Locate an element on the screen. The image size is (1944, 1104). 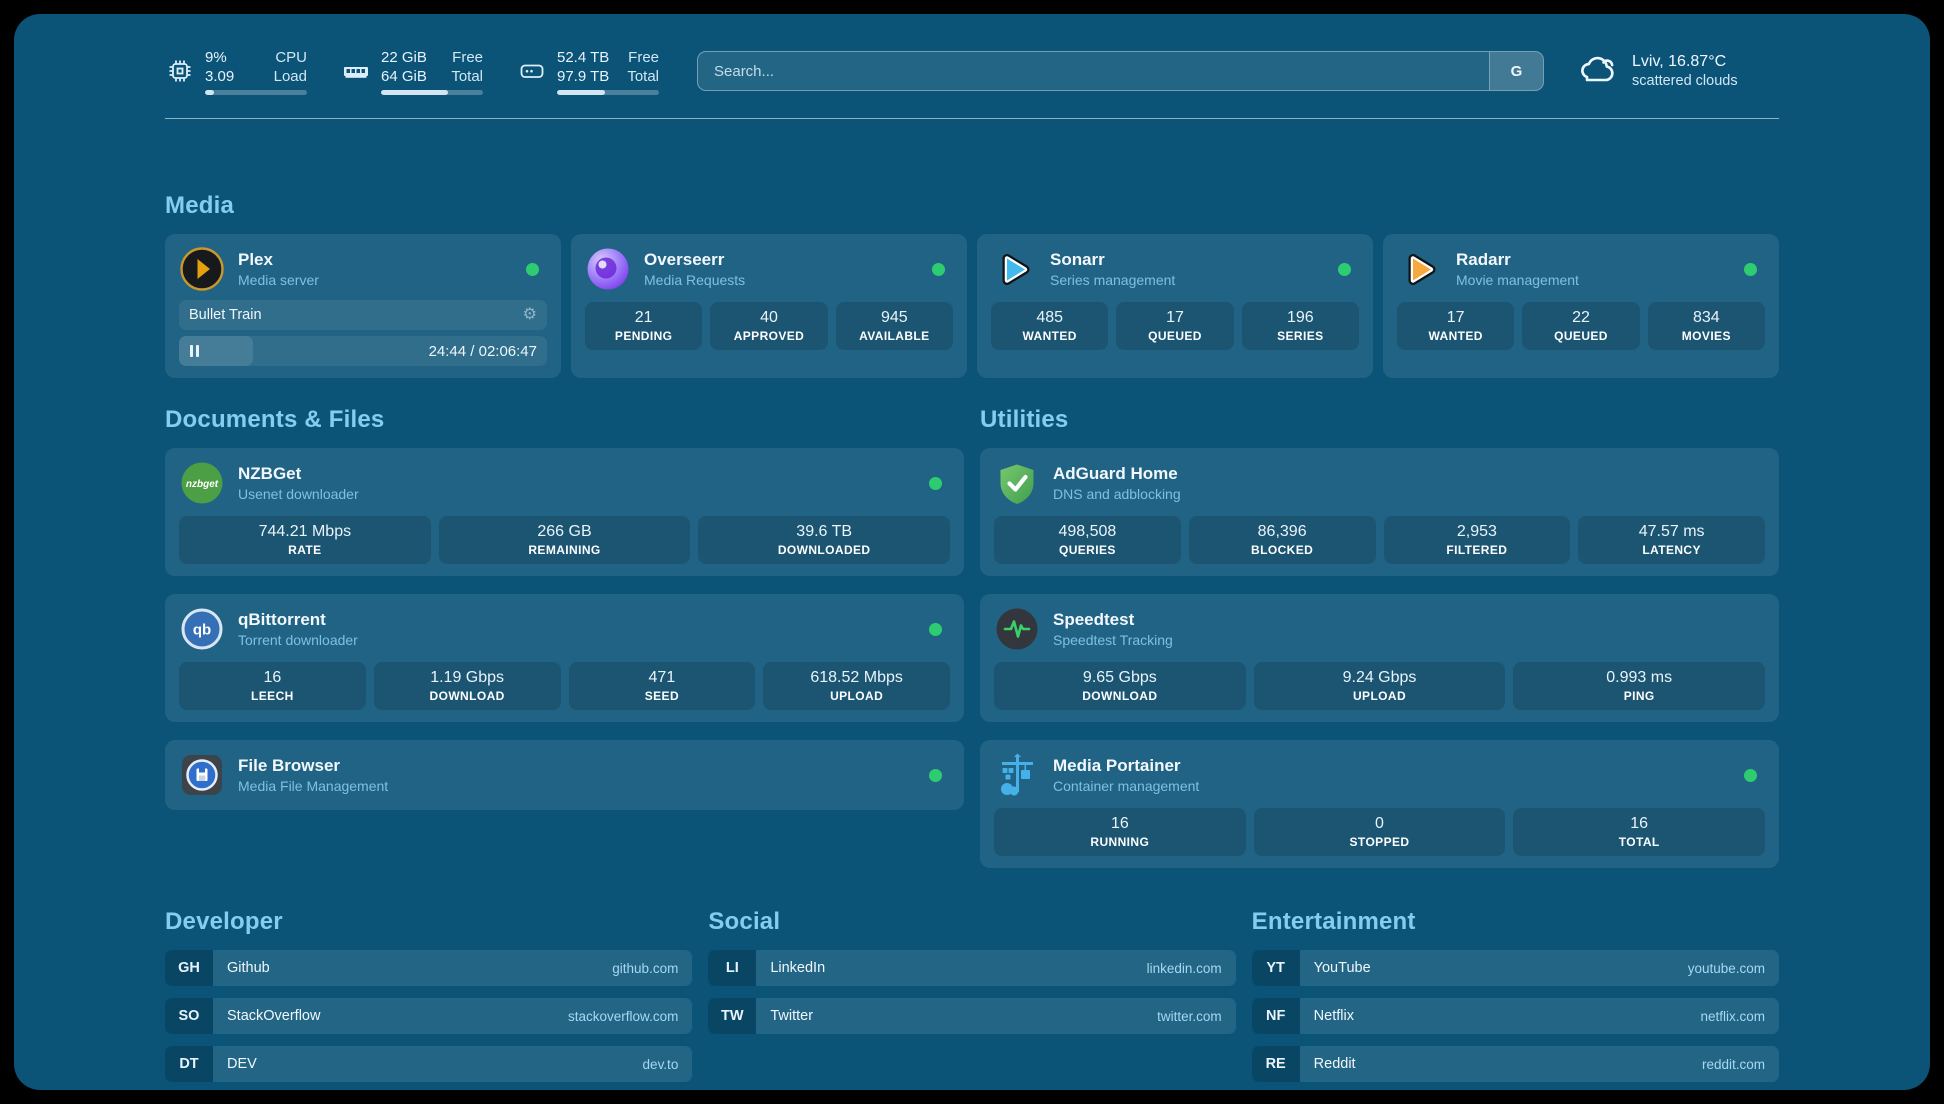
stat-available: 945 AVAILABLE is located at coordinates (894, 326).